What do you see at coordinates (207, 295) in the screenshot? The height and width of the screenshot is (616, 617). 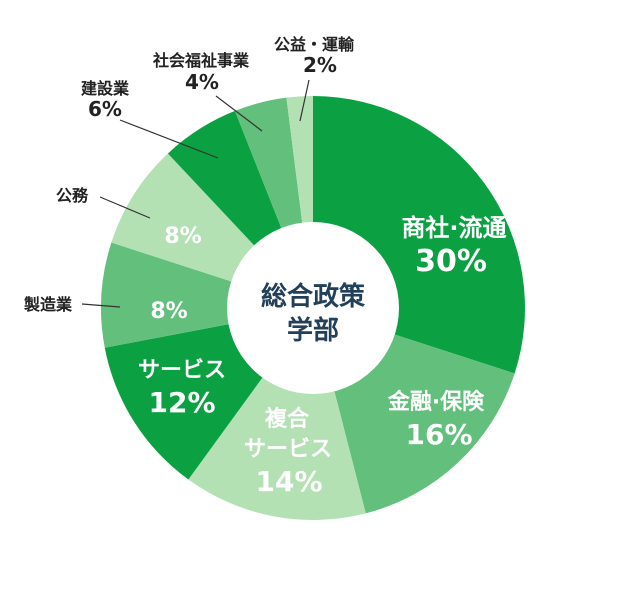 I see `donut-slice` at bounding box center [207, 295].